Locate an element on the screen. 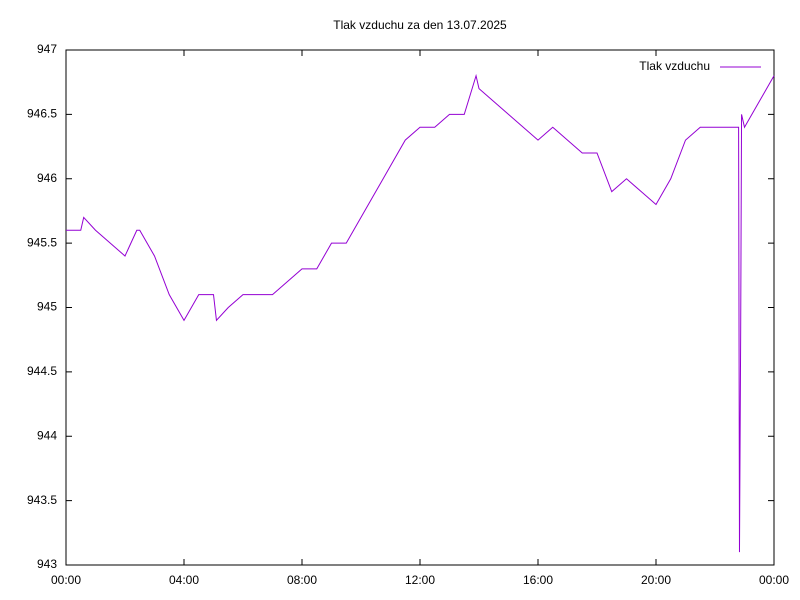  x-tick-label: 20:00 is located at coordinates (656, 580).